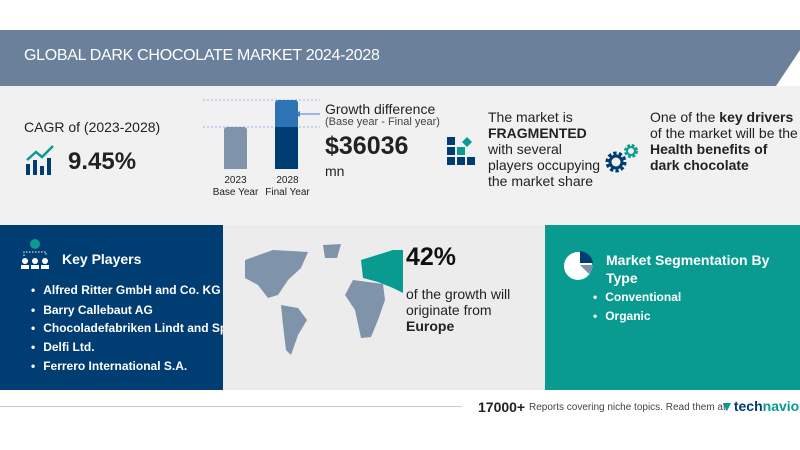  I want to click on region-line: originate from, so click(449, 310).